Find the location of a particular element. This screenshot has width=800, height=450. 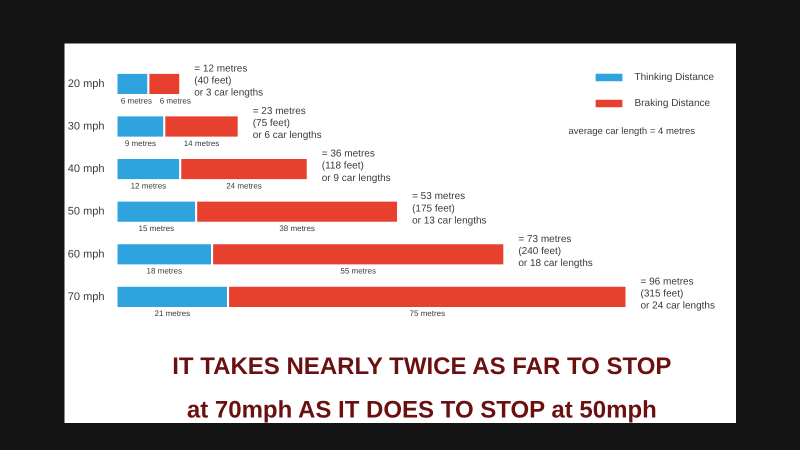

data-label: 15 metres is located at coordinates (156, 229).